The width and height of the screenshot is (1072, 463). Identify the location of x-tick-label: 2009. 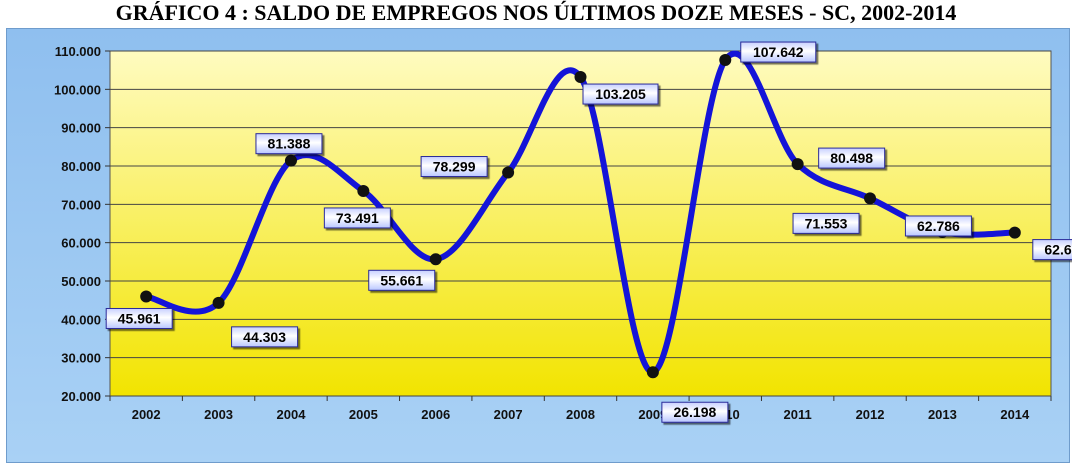
(652, 414).